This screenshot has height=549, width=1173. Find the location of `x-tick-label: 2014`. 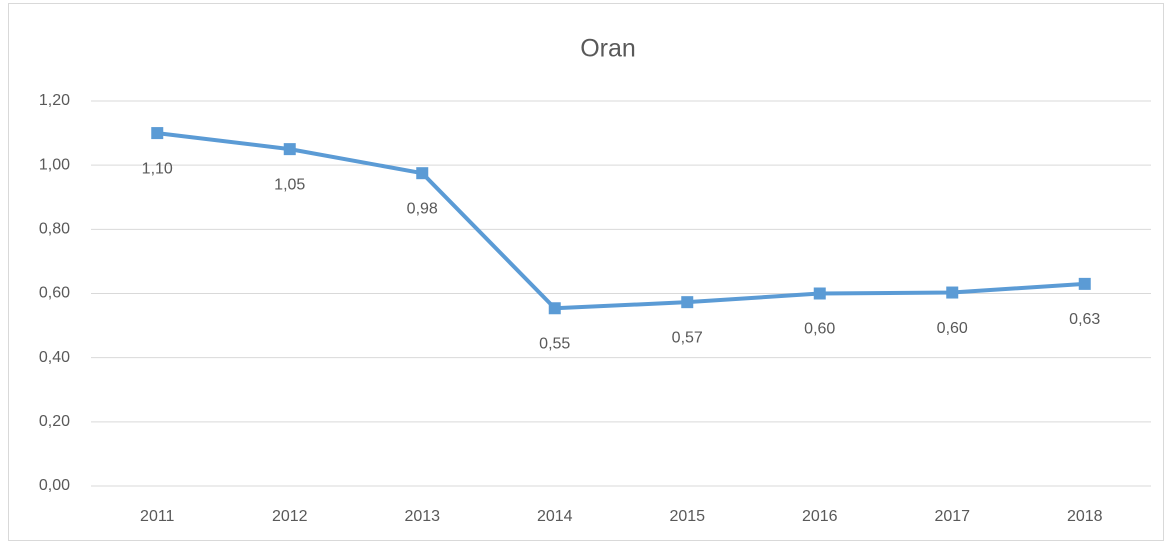

x-tick-label: 2014 is located at coordinates (555, 516).